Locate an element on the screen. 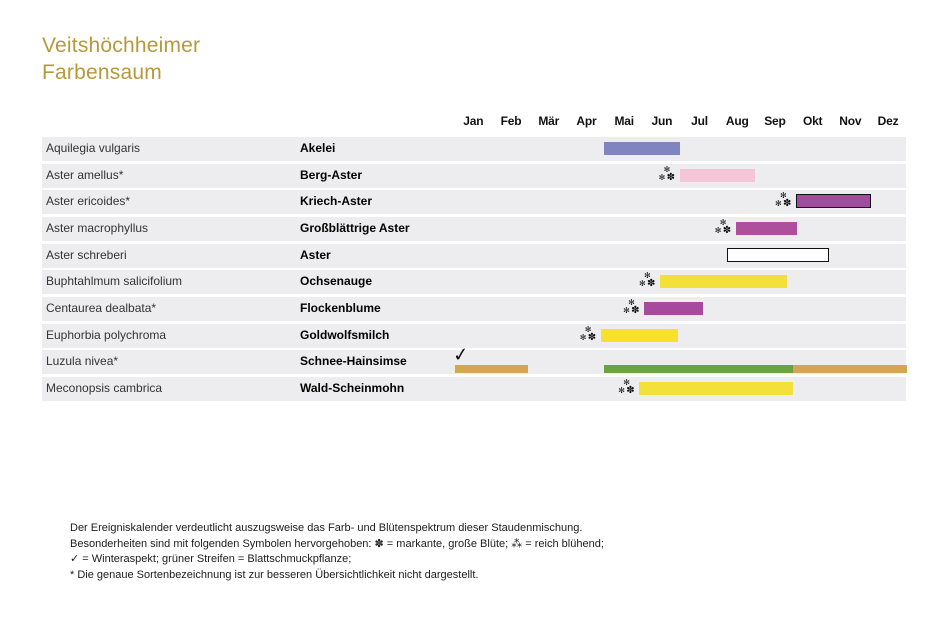  table-row: Aster amellus* Berg-Aster ✻ ✻ ✽ is located at coordinates (474, 175).